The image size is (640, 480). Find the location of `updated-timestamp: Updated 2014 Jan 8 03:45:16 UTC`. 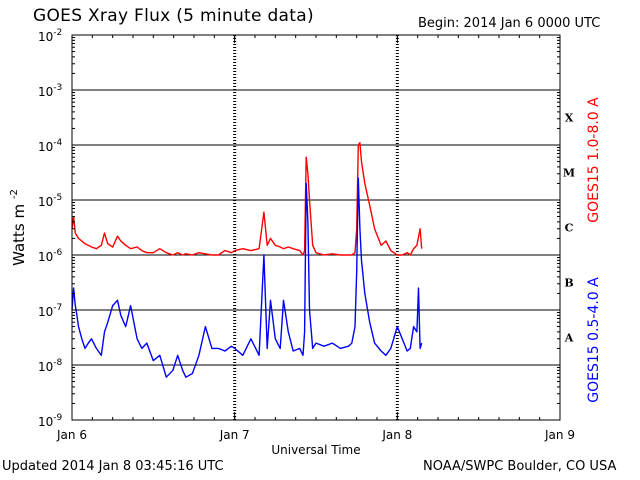

updated-timestamp: Updated 2014 Jan 8 03:45:16 UTC is located at coordinates (113, 466).